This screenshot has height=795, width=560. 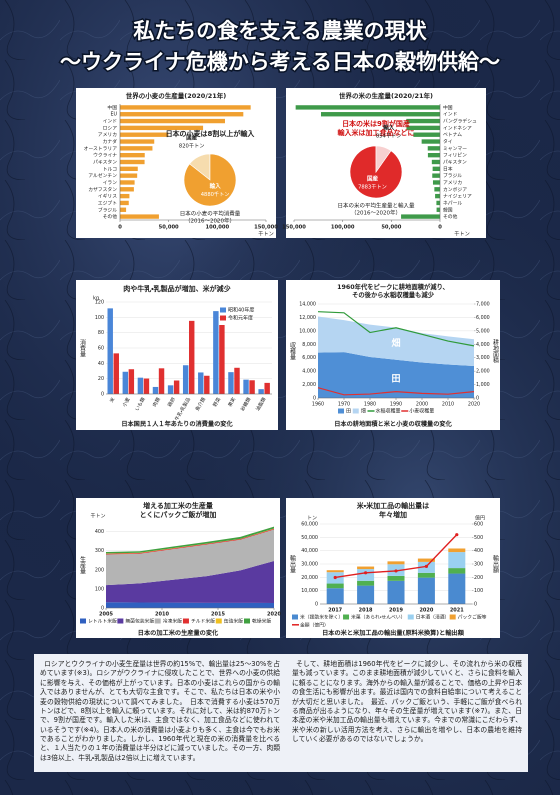 I want to click on area-label: 田, so click(x=395, y=378).